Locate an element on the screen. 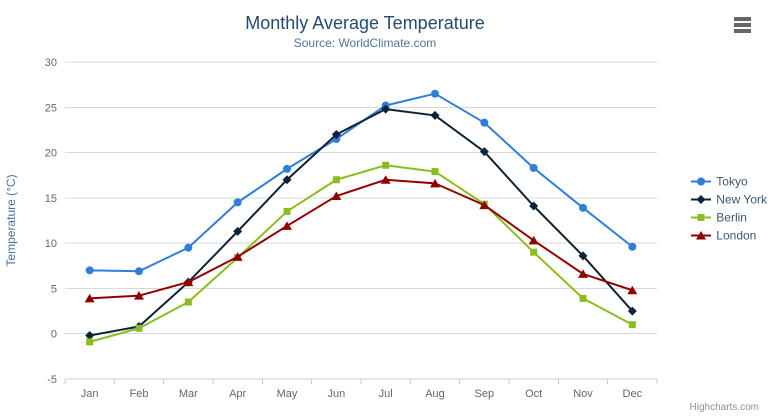  y-axis-tick-label: -5 is located at coordinates (52, 380).